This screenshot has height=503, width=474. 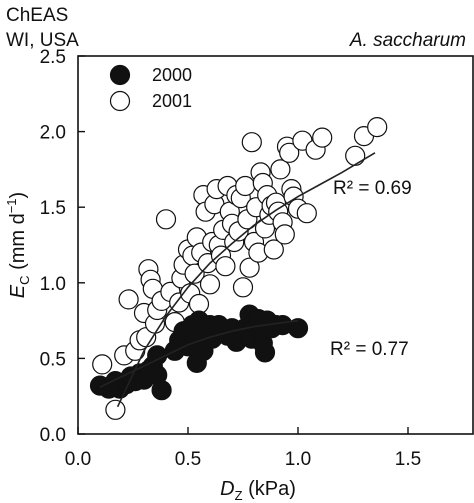 I want to click on y-axis-title: EC (mm d−1), so click(x=18, y=245).